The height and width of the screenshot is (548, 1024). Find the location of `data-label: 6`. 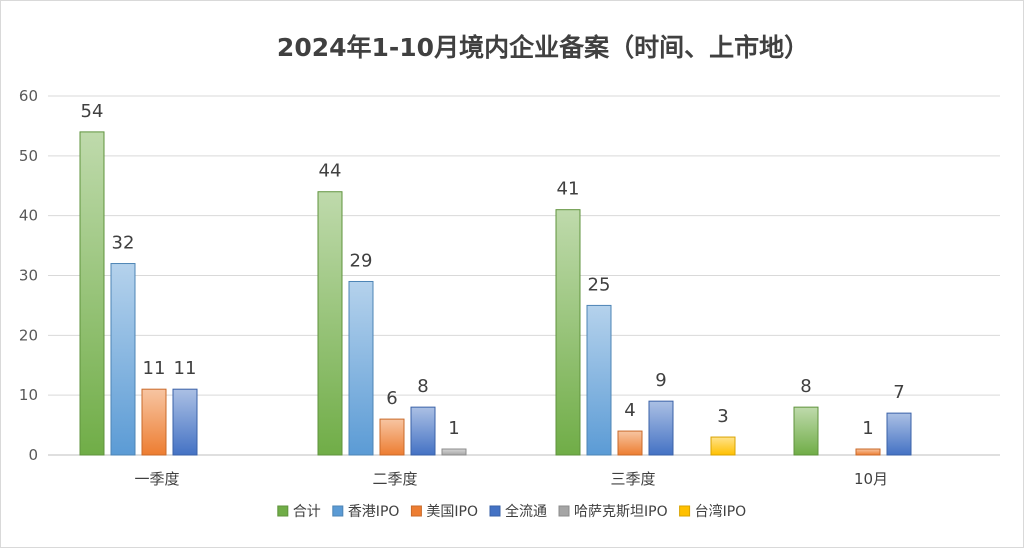

data-label: 6 is located at coordinates (391, 398).